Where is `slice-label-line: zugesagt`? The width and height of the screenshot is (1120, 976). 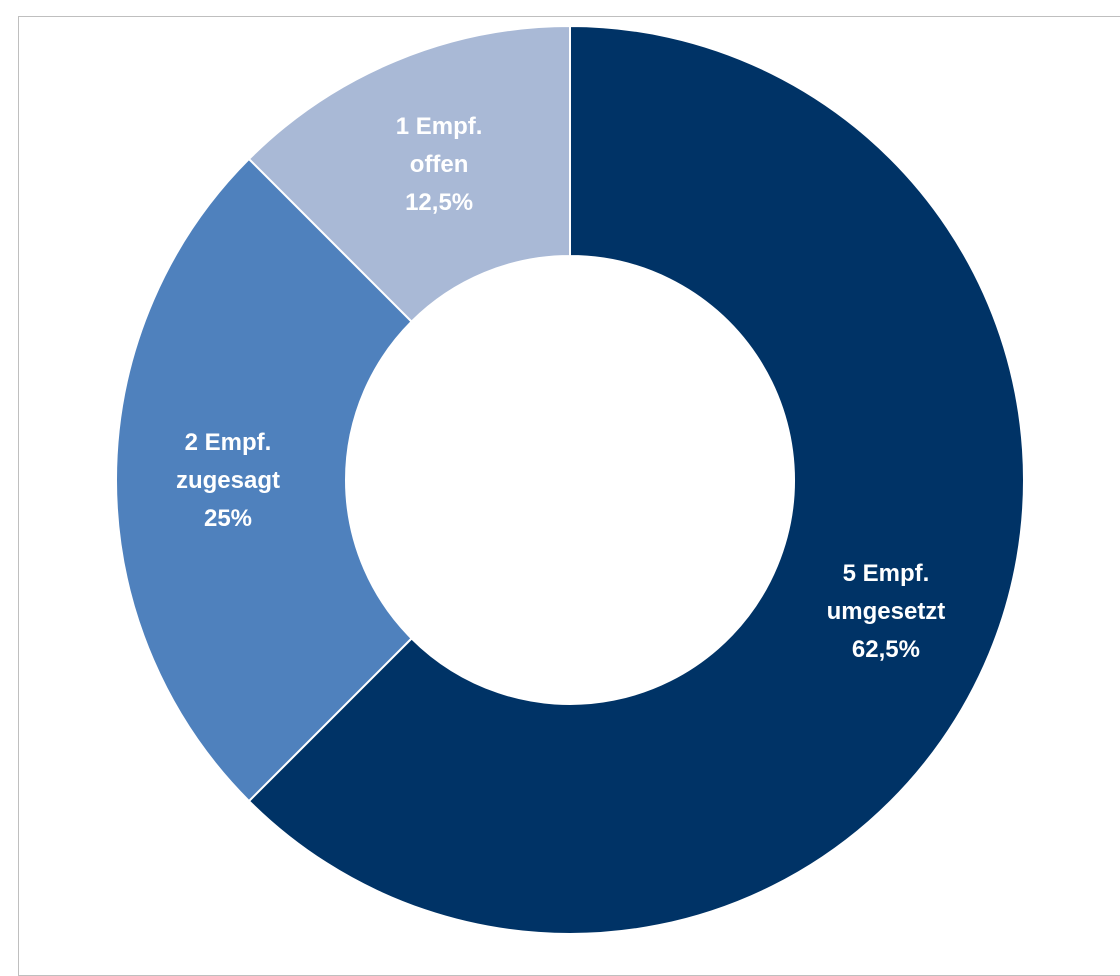
slice-label-line: zugesagt is located at coordinates (228, 480).